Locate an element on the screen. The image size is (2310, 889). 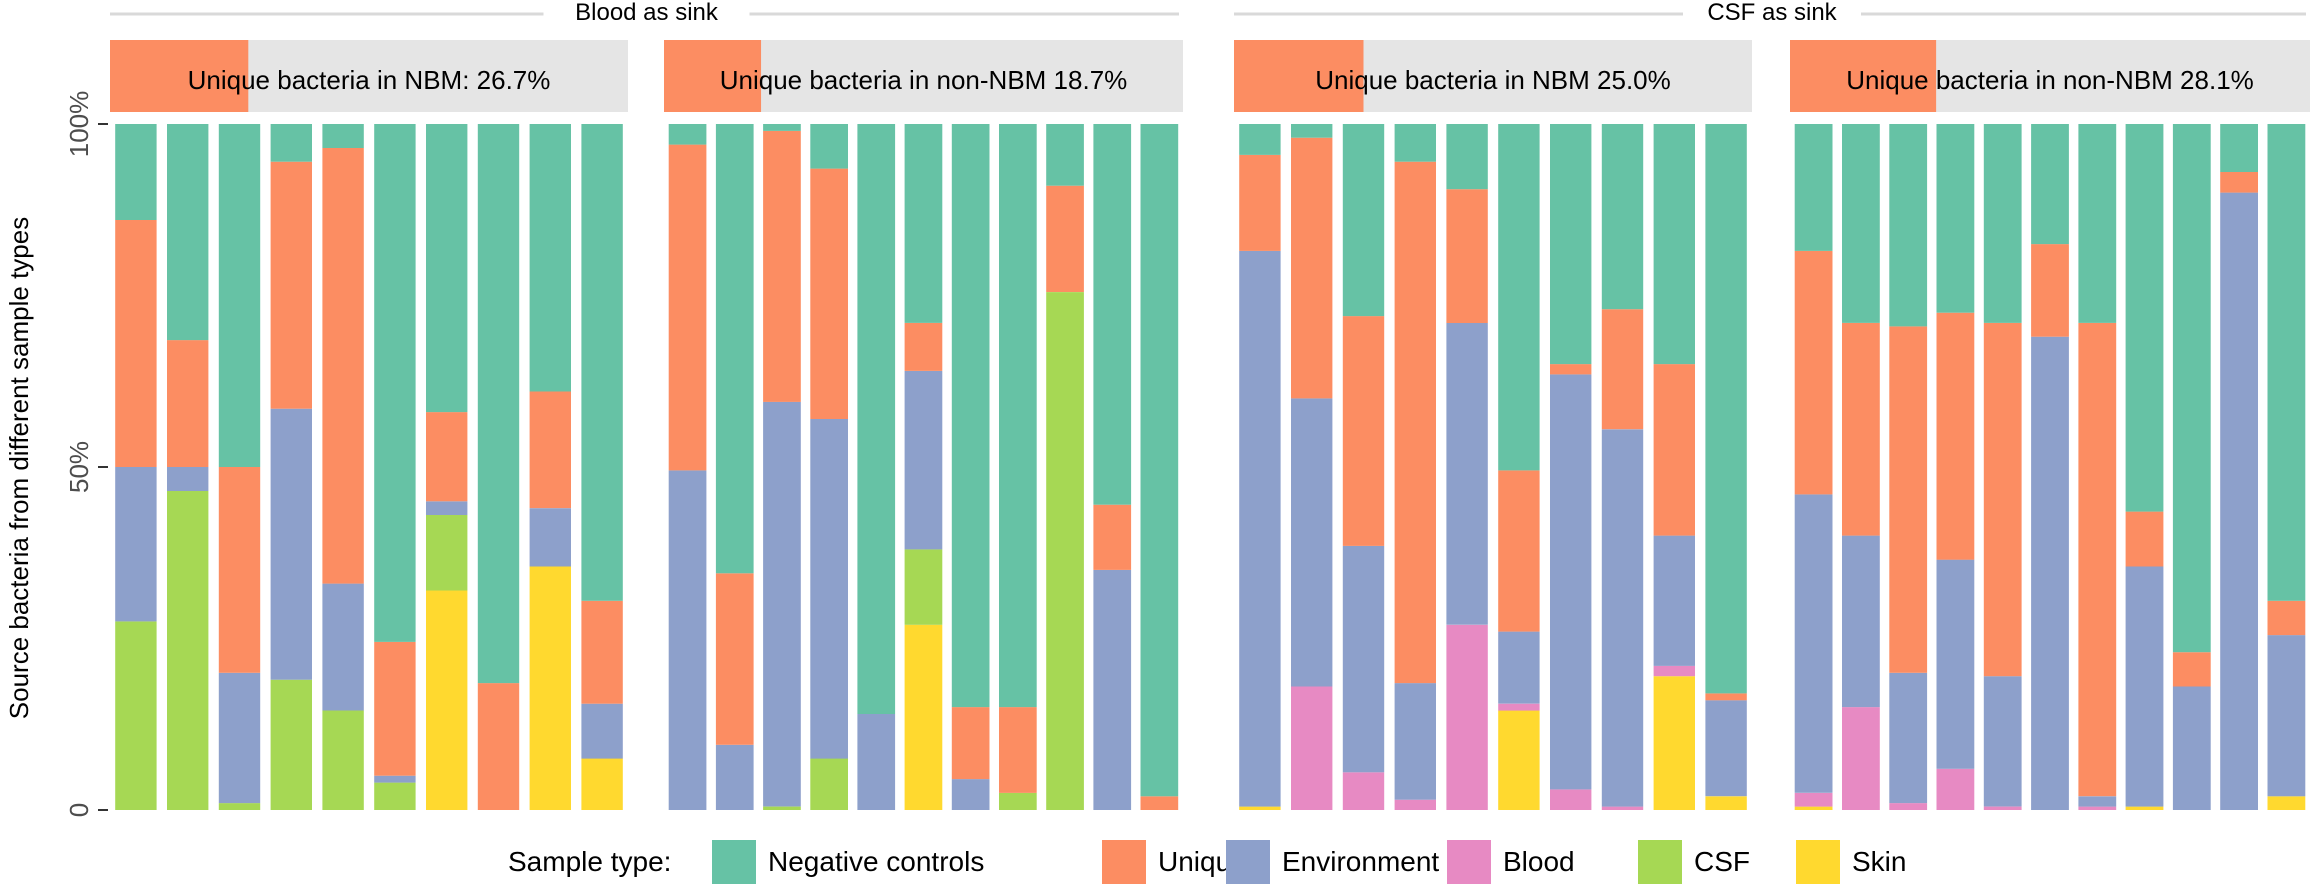
legend-swatch-blood is located at coordinates (1469, 862).